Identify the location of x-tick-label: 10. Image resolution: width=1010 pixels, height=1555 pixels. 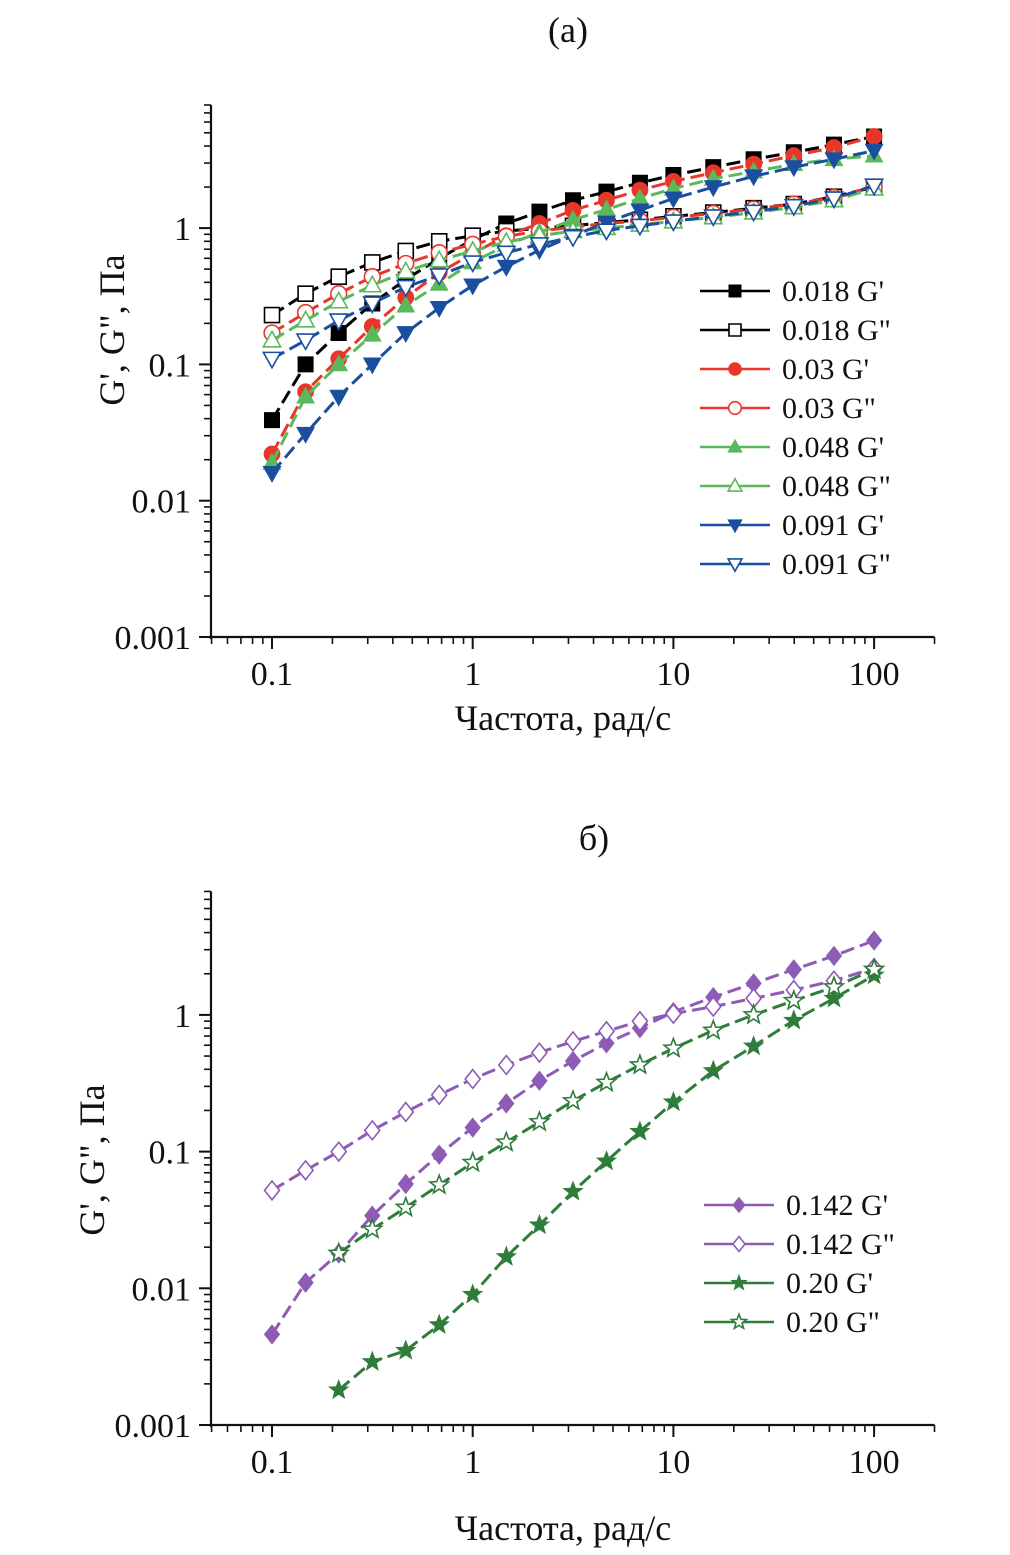
(673, 674).